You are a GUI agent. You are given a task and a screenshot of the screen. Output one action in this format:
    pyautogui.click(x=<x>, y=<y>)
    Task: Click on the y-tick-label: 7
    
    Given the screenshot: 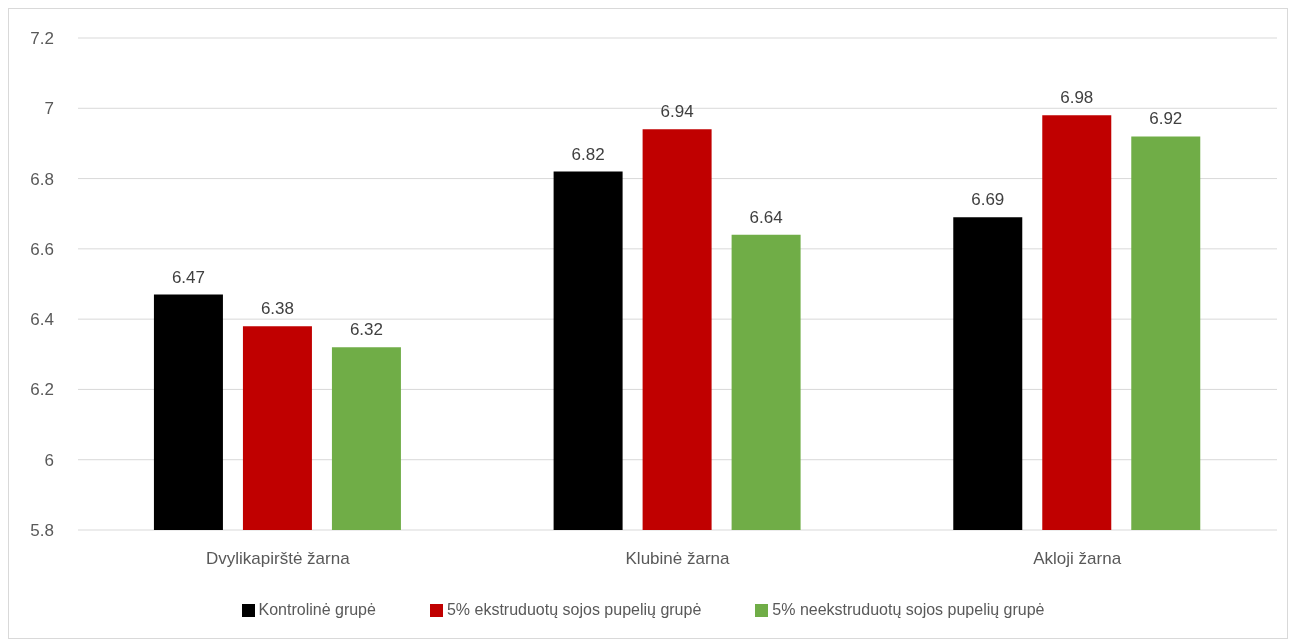 What is the action you would take?
    pyautogui.click(x=49, y=109)
    